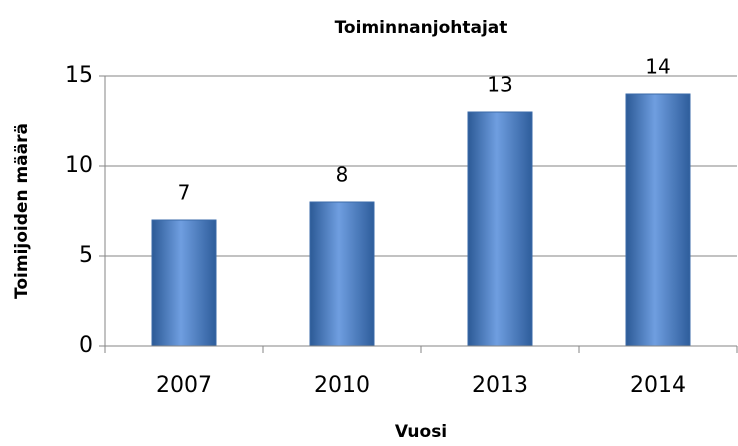 This screenshot has height=446, width=738. What do you see at coordinates (499, 85) in the screenshot?
I see `value-label: 13` at bounding box center [499, 85].